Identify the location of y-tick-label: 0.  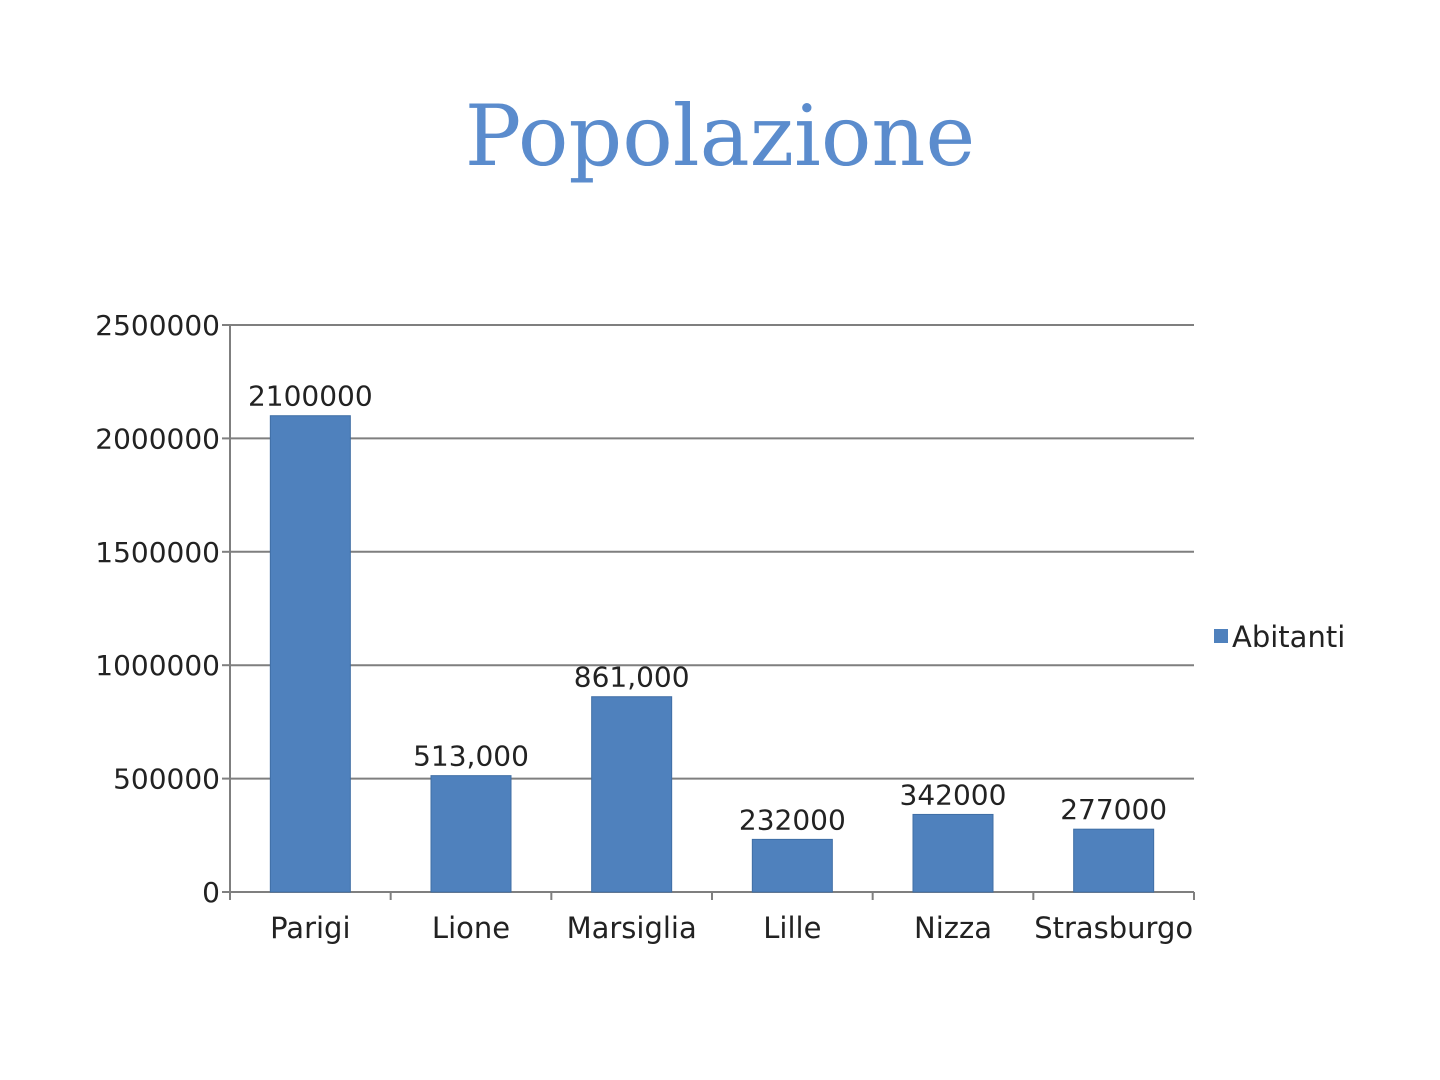
(211, 892).